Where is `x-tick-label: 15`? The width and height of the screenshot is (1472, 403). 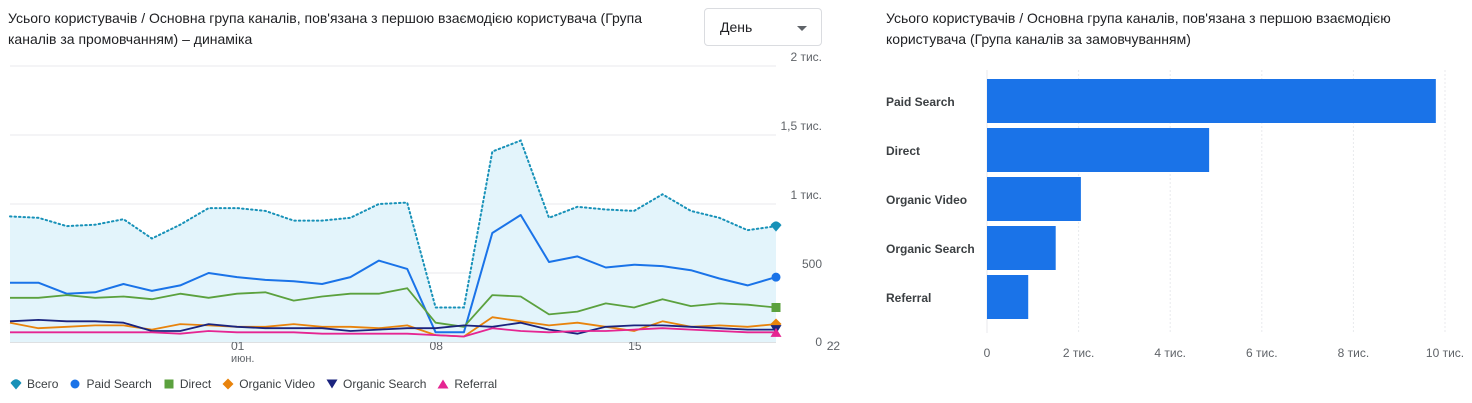
x-tick-label: 15 is located at coordinates (635, 346).